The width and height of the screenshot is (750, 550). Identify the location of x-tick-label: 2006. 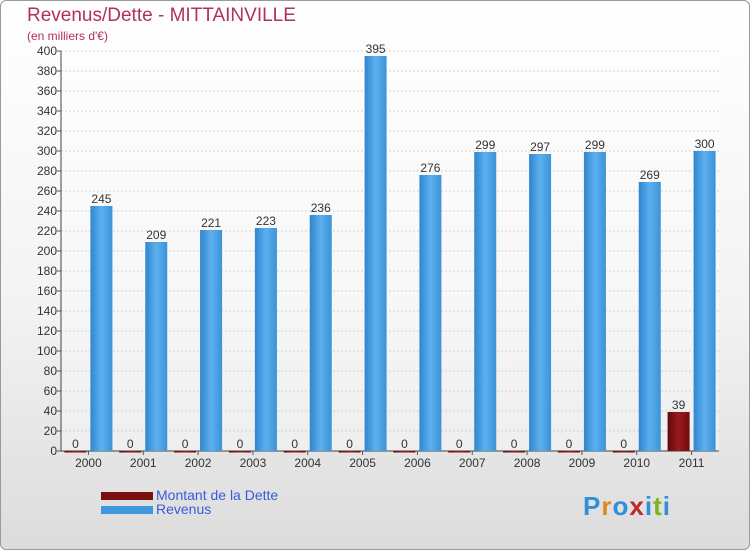
(417, 463).